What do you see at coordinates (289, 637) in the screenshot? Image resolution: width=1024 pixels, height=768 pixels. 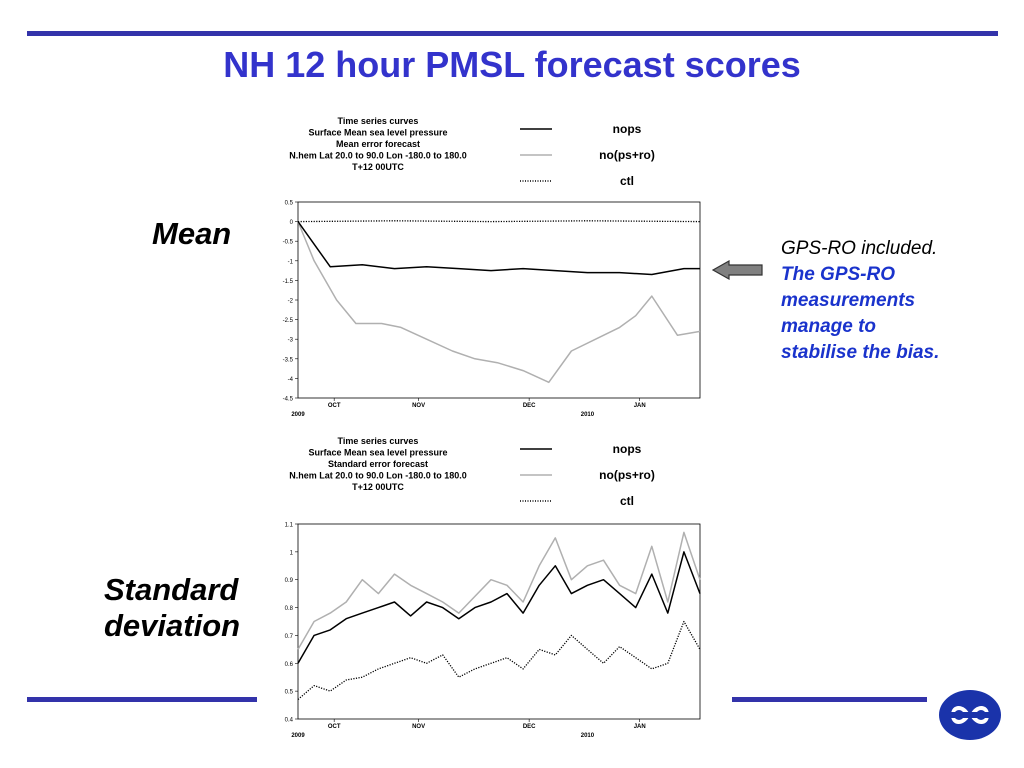 I see `std-y-tick-label: 0.7` at bounding box center [289, 637].